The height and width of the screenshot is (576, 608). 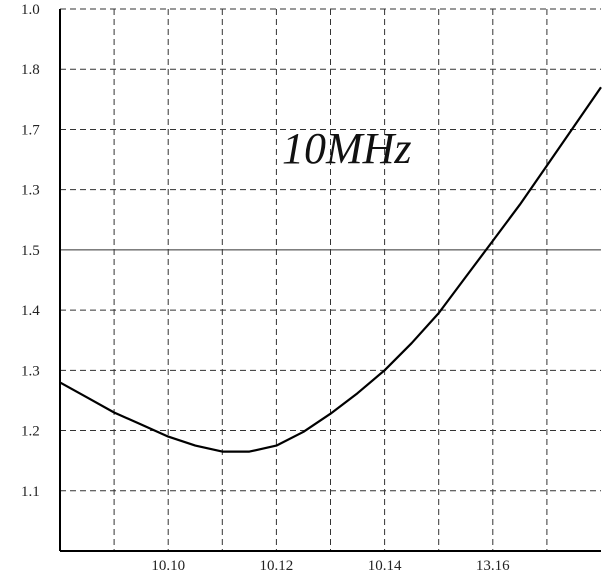 What do you see at coordinates (30, 492) in the screenshot?
I see `y-tick-label: 1.1` at bounding box center [30, 492].